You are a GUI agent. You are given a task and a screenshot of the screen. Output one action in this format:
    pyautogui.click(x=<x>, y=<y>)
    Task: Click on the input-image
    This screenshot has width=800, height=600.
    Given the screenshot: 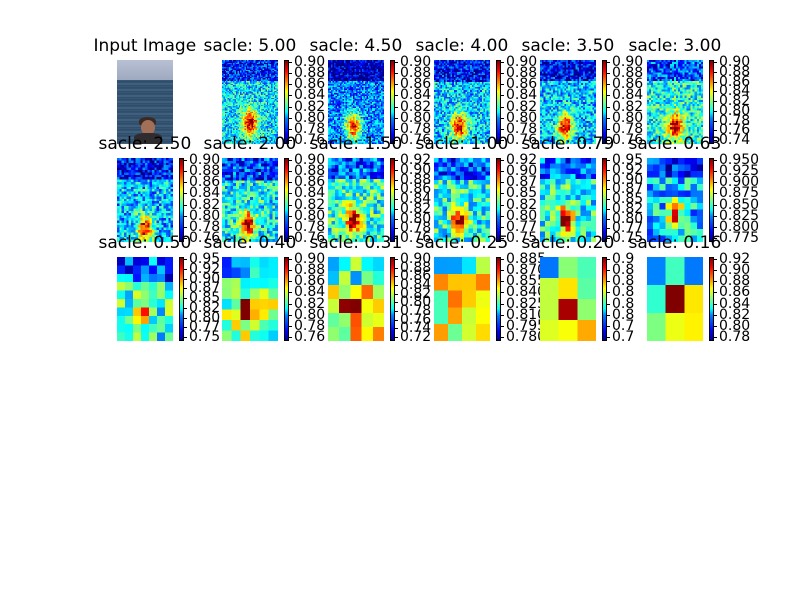 What is the action you would take?
    pyautogui.click(x=145, y=102)
    